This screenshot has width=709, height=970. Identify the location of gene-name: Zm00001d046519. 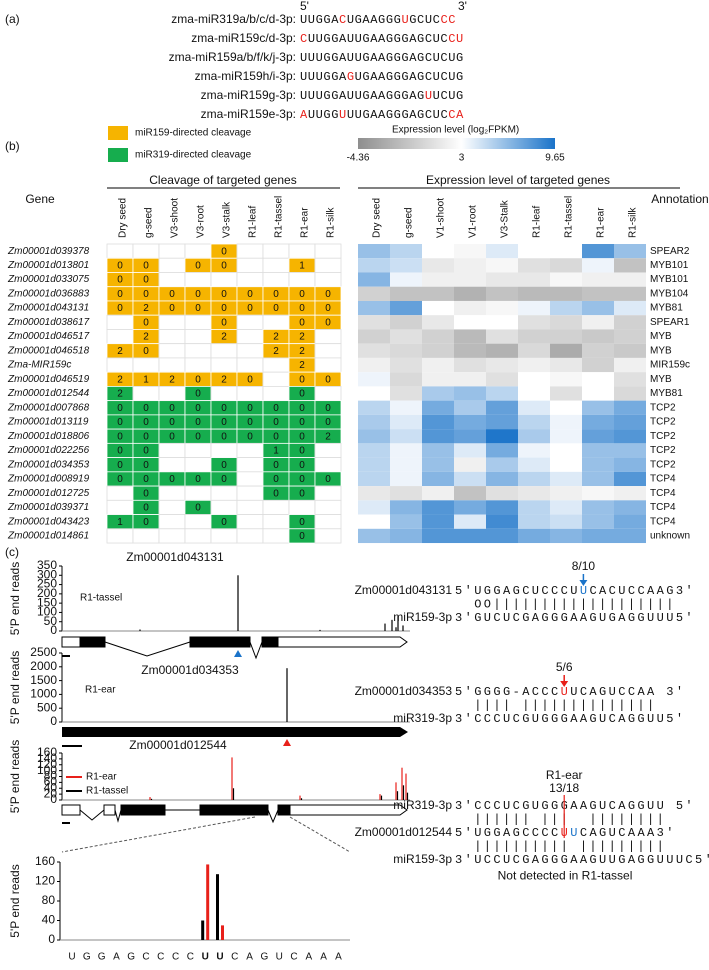
(48, 379).